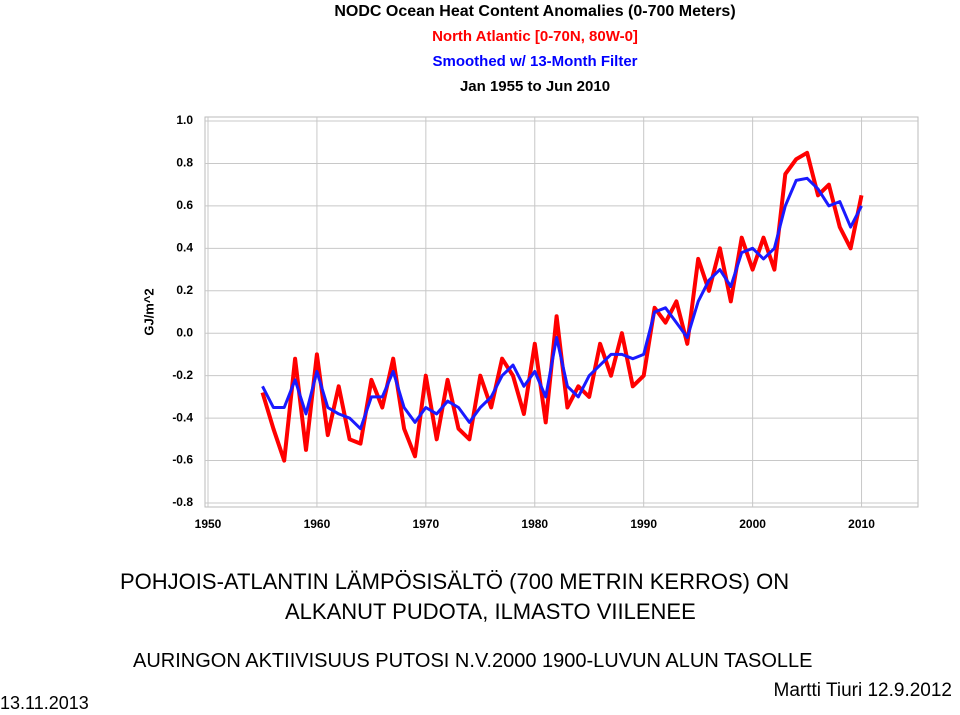 This screenshot has height=715, width=960. What do you see at coordinates (184, 163) in the screenshot?
I see `y-tick-label: 0.8` at bounding box center [184, 163].